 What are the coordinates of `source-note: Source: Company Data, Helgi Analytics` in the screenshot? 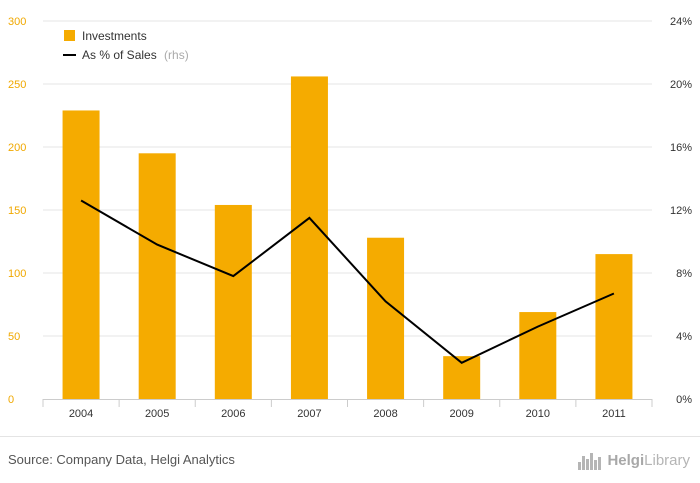 It's located at (121, 459).